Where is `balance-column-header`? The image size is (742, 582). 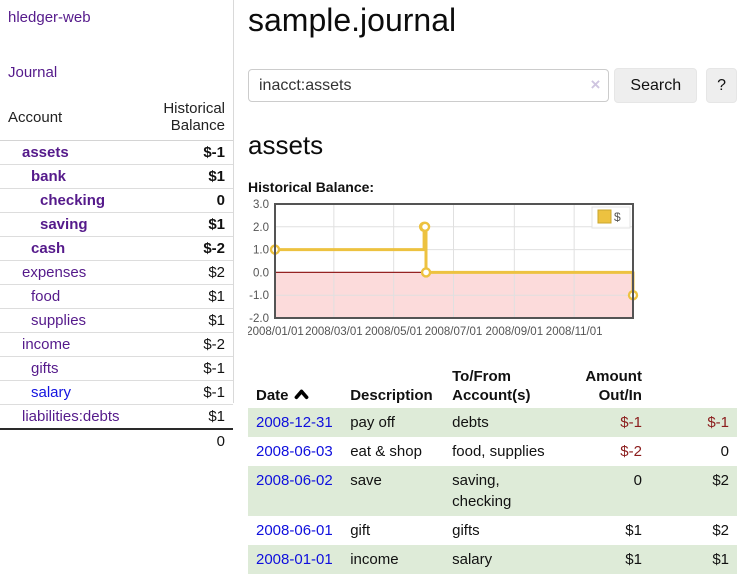 balance-column-header is located at coordinates (693, 386).